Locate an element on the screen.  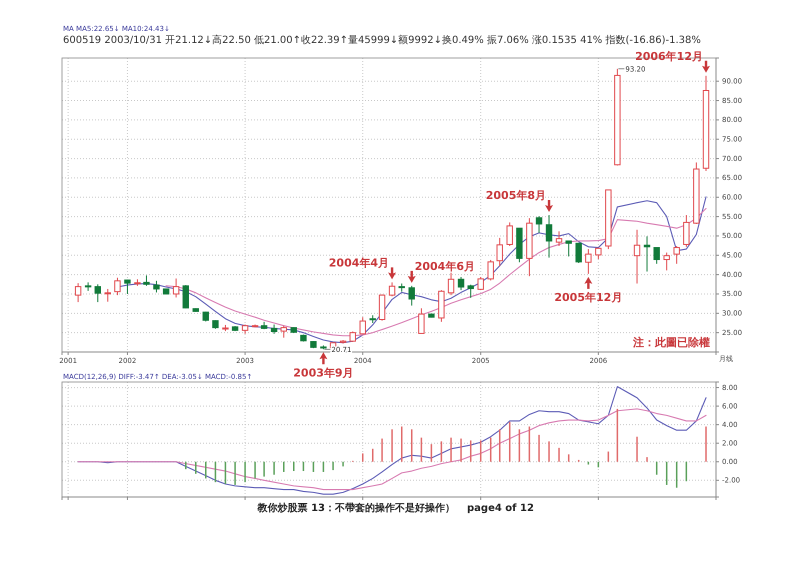
annotation: 2004年4月 is located at coordinates (359, 263).